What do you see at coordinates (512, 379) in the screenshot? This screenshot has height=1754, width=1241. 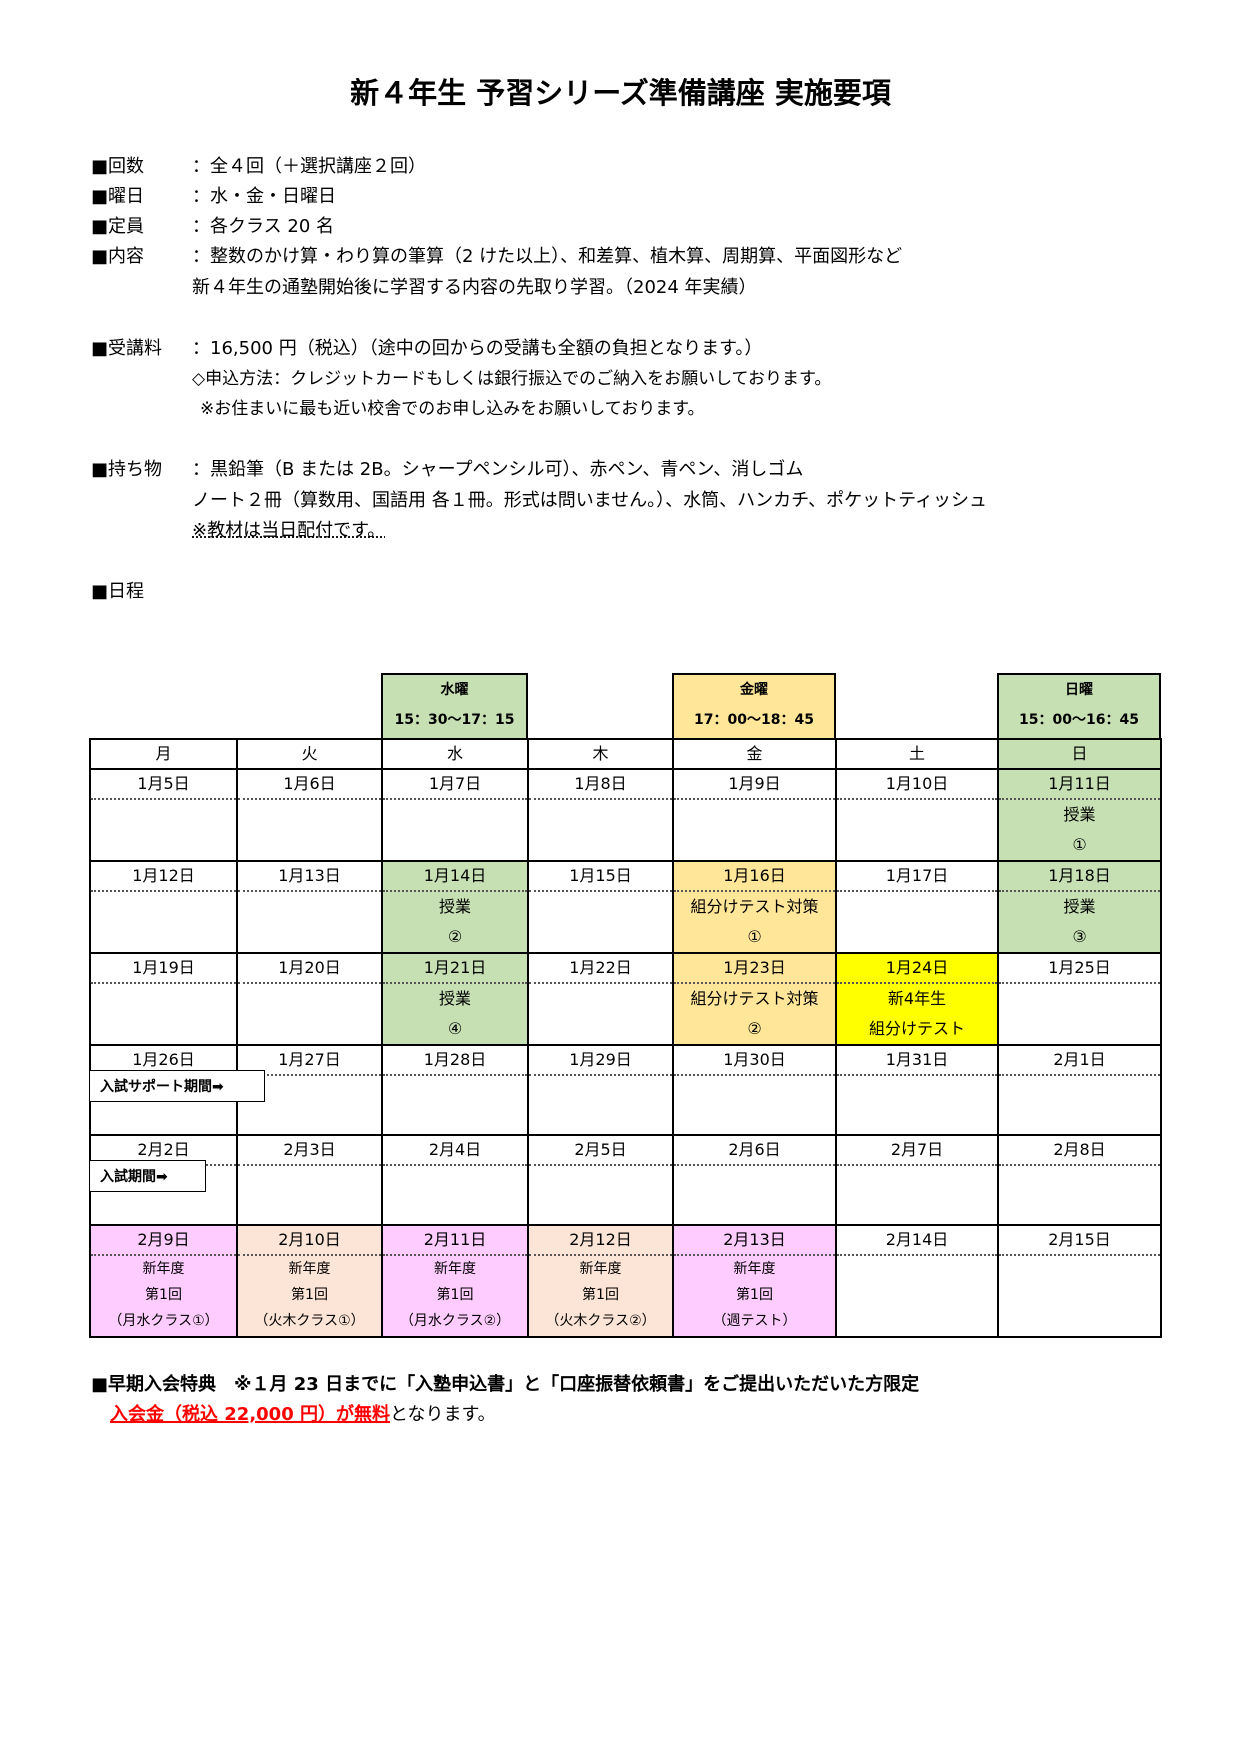 I see `info-fee-apply: ◇申込方法：クレジットカードもしくは銀行振込でのご納入をお願いしております。` at bounding box center [512, 379].